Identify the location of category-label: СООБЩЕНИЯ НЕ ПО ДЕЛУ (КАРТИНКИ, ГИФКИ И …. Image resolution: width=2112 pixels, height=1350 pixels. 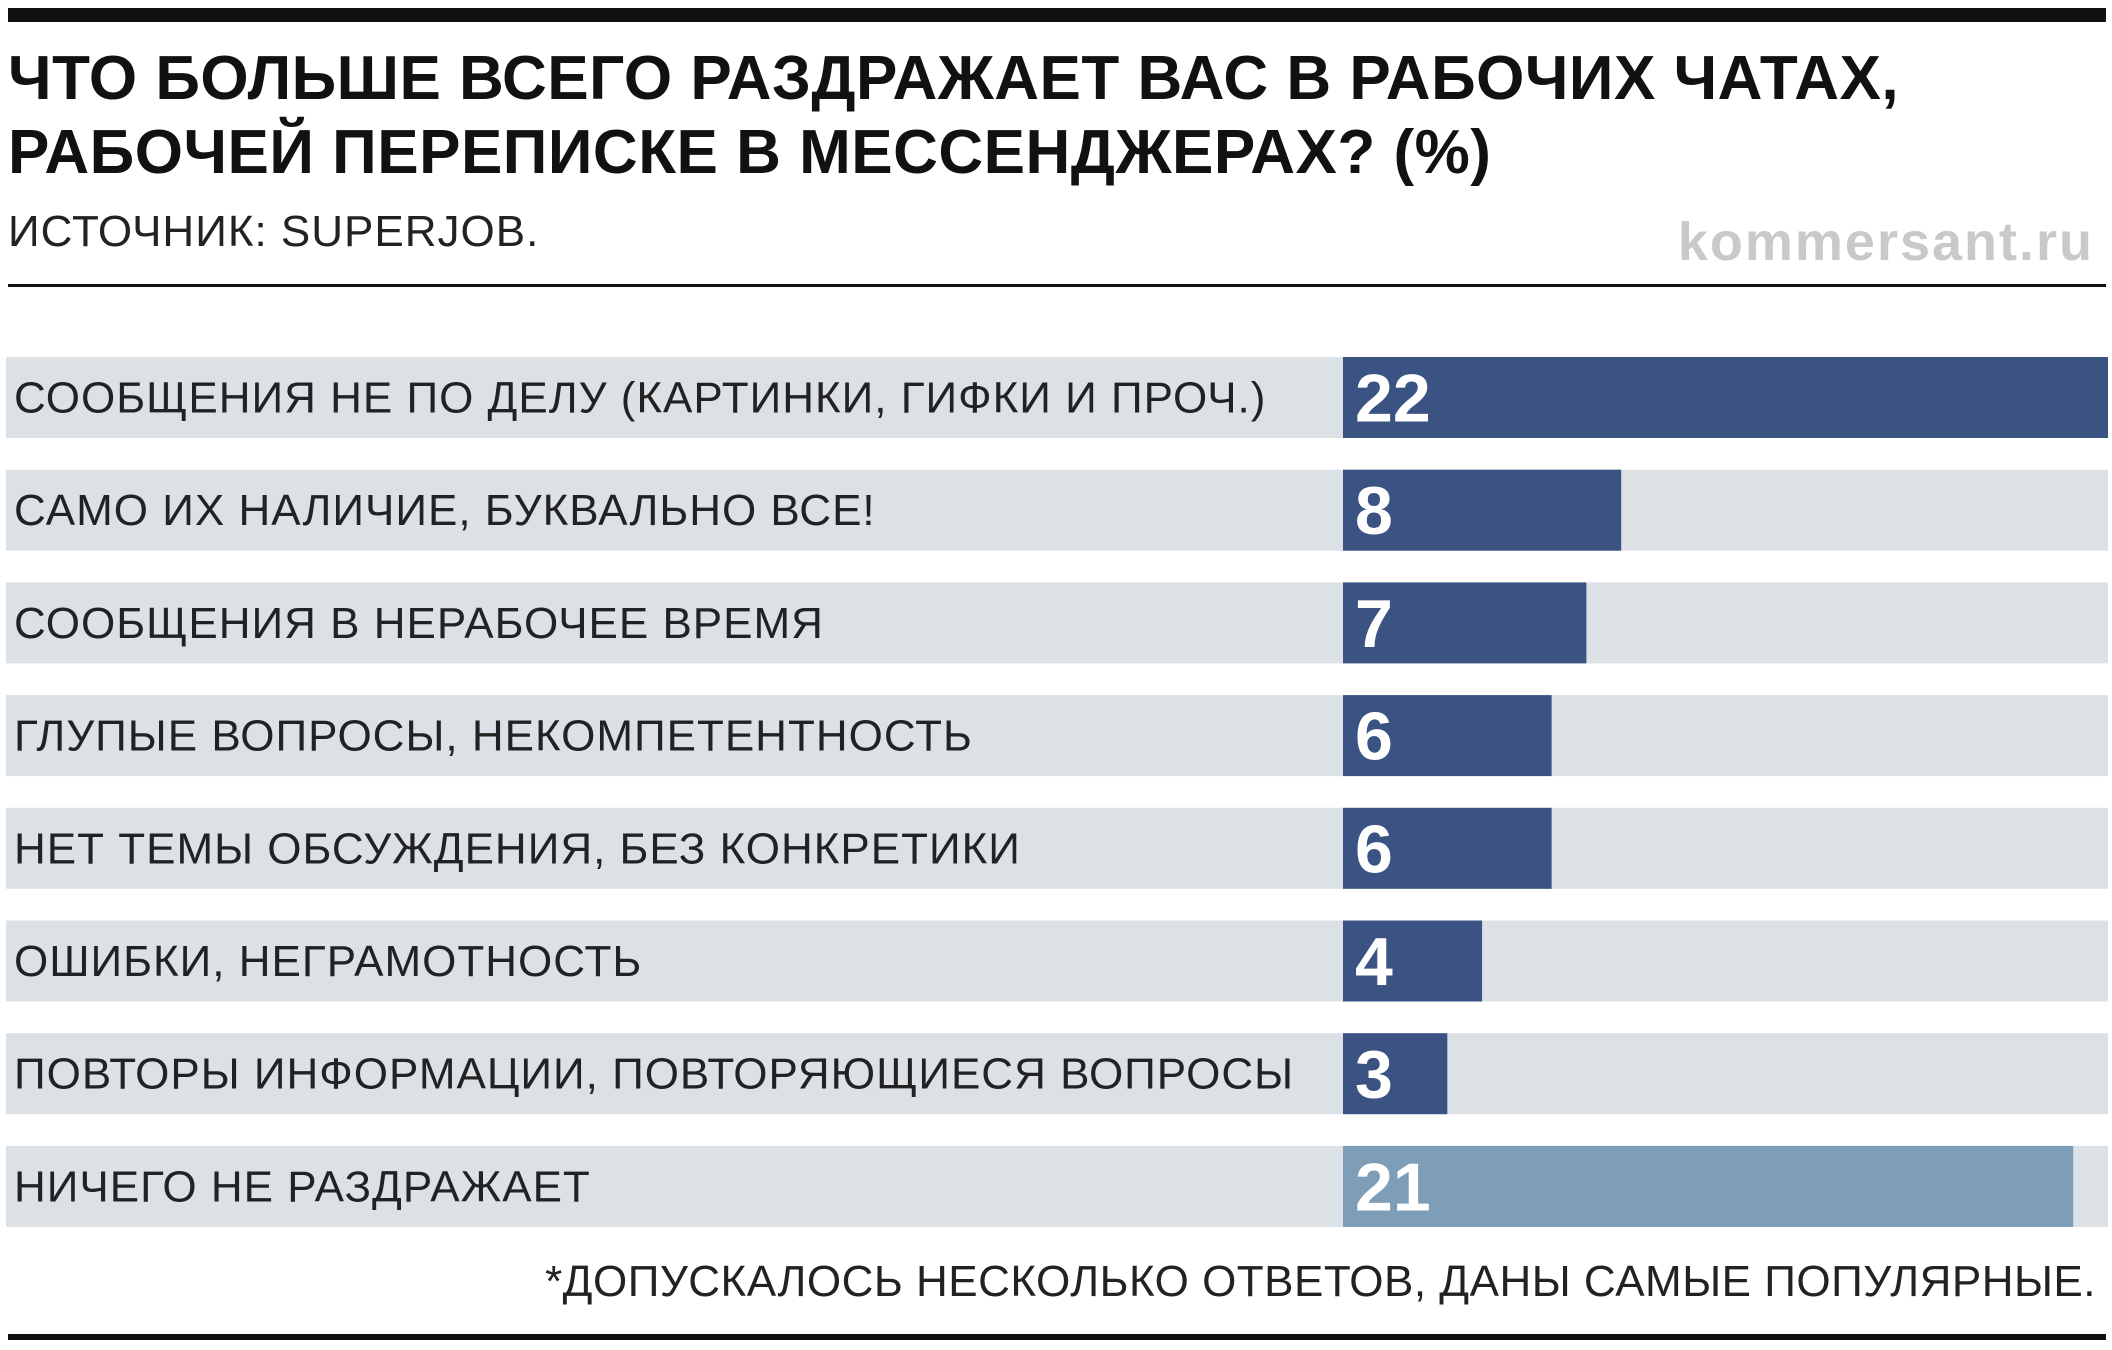
(640, 398).